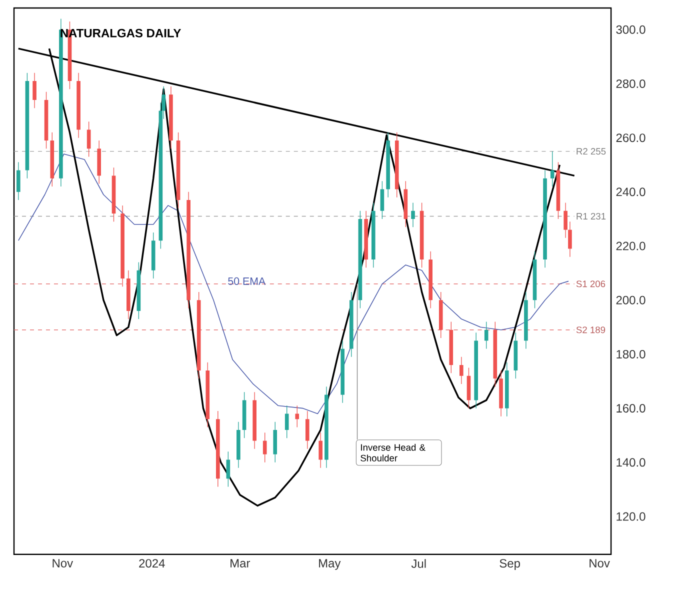 The height and width of the screenshot is (590, 673). Describe the element at coordinates (591, 151) in the screenshot. I see `ref-line-label: R2 255` at that location.